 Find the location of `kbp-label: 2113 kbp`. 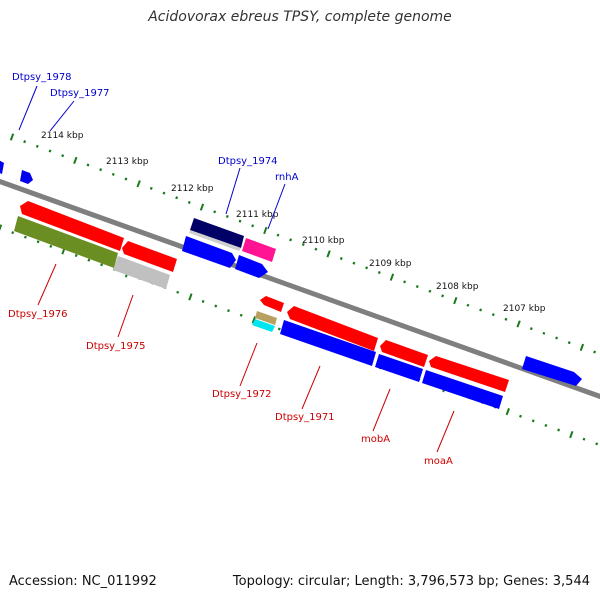

kbp-label: 2113 kbp is located at coordinates (127, 162).